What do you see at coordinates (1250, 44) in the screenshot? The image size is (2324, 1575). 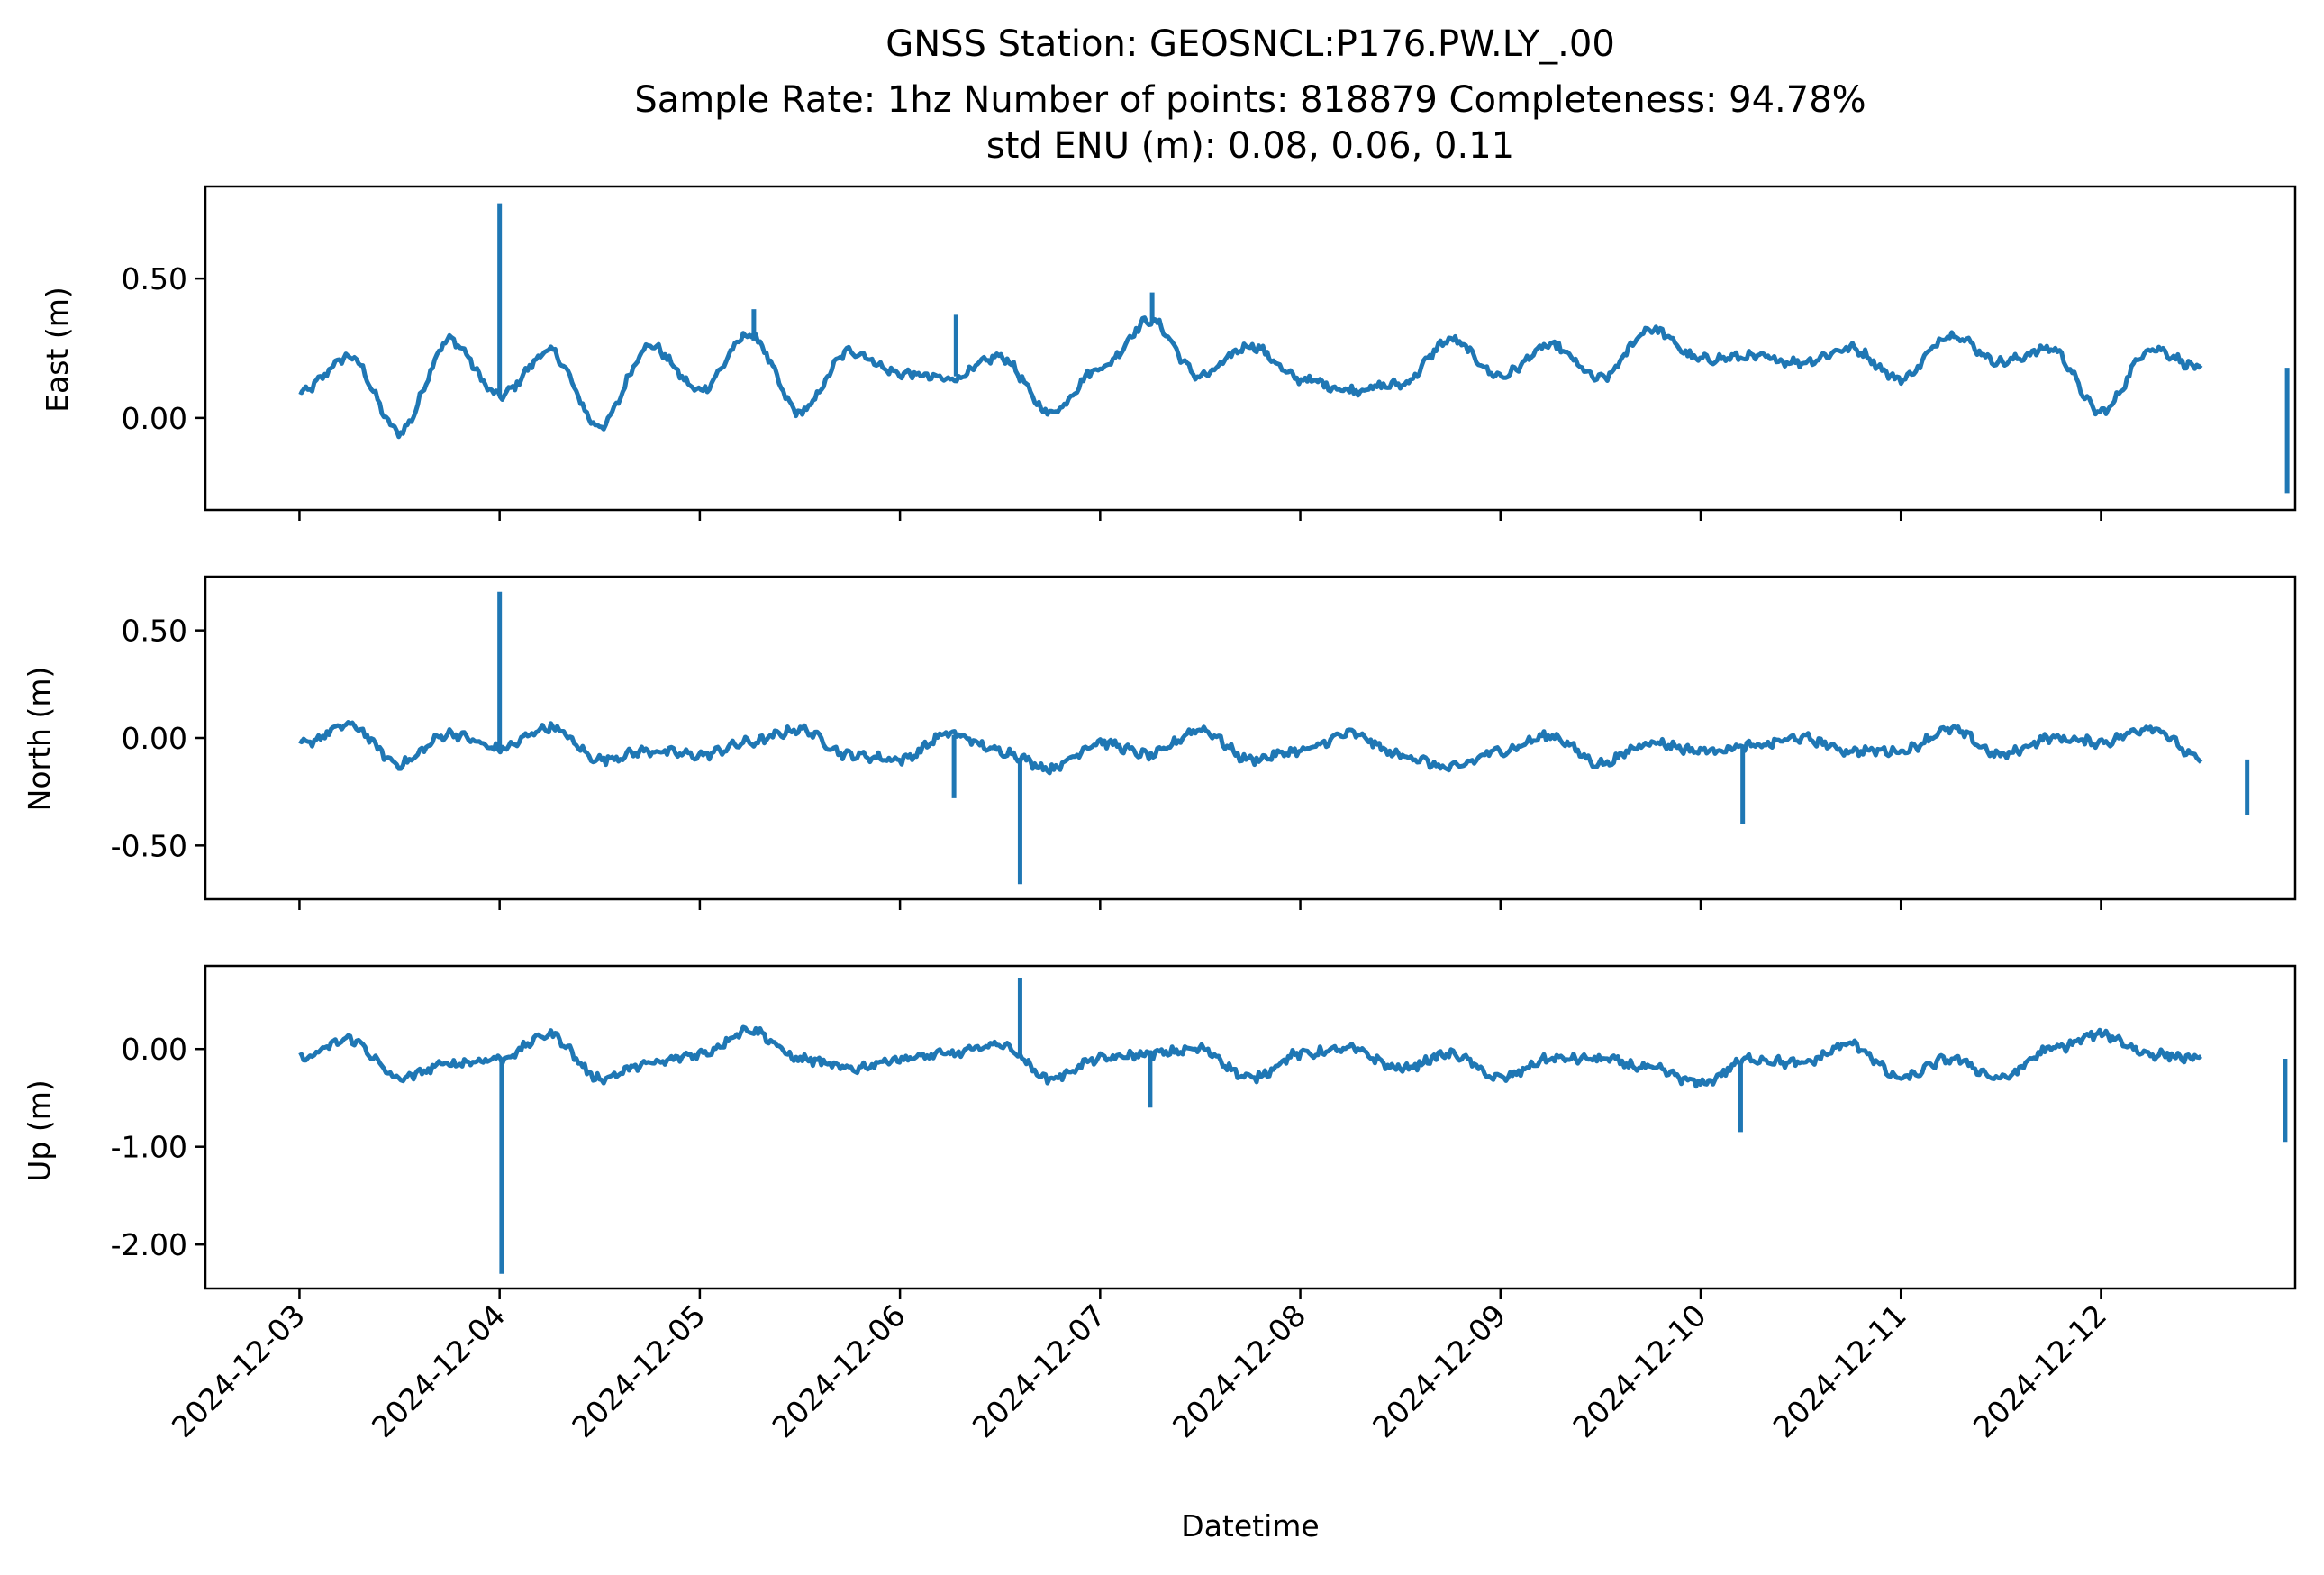 I see `chart-title-line-1: GNSS Station: GEOSNCL:P176.PW.LY_.00` at bounding box center [1250, 44].